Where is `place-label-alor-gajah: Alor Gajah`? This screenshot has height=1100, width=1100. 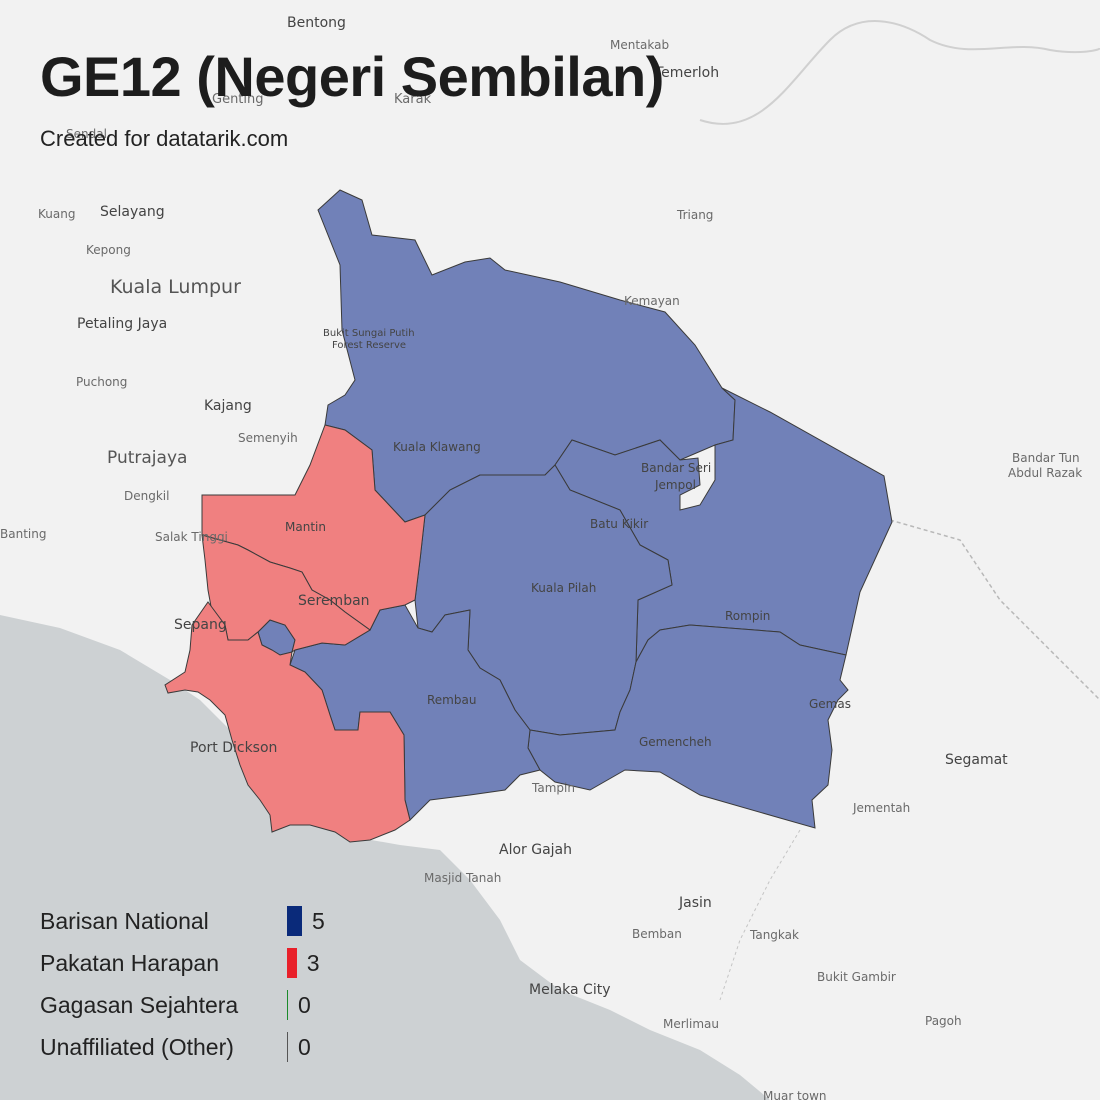 place-label-alor-gajah: Alor Gajah is located at coordinates (535, 850).